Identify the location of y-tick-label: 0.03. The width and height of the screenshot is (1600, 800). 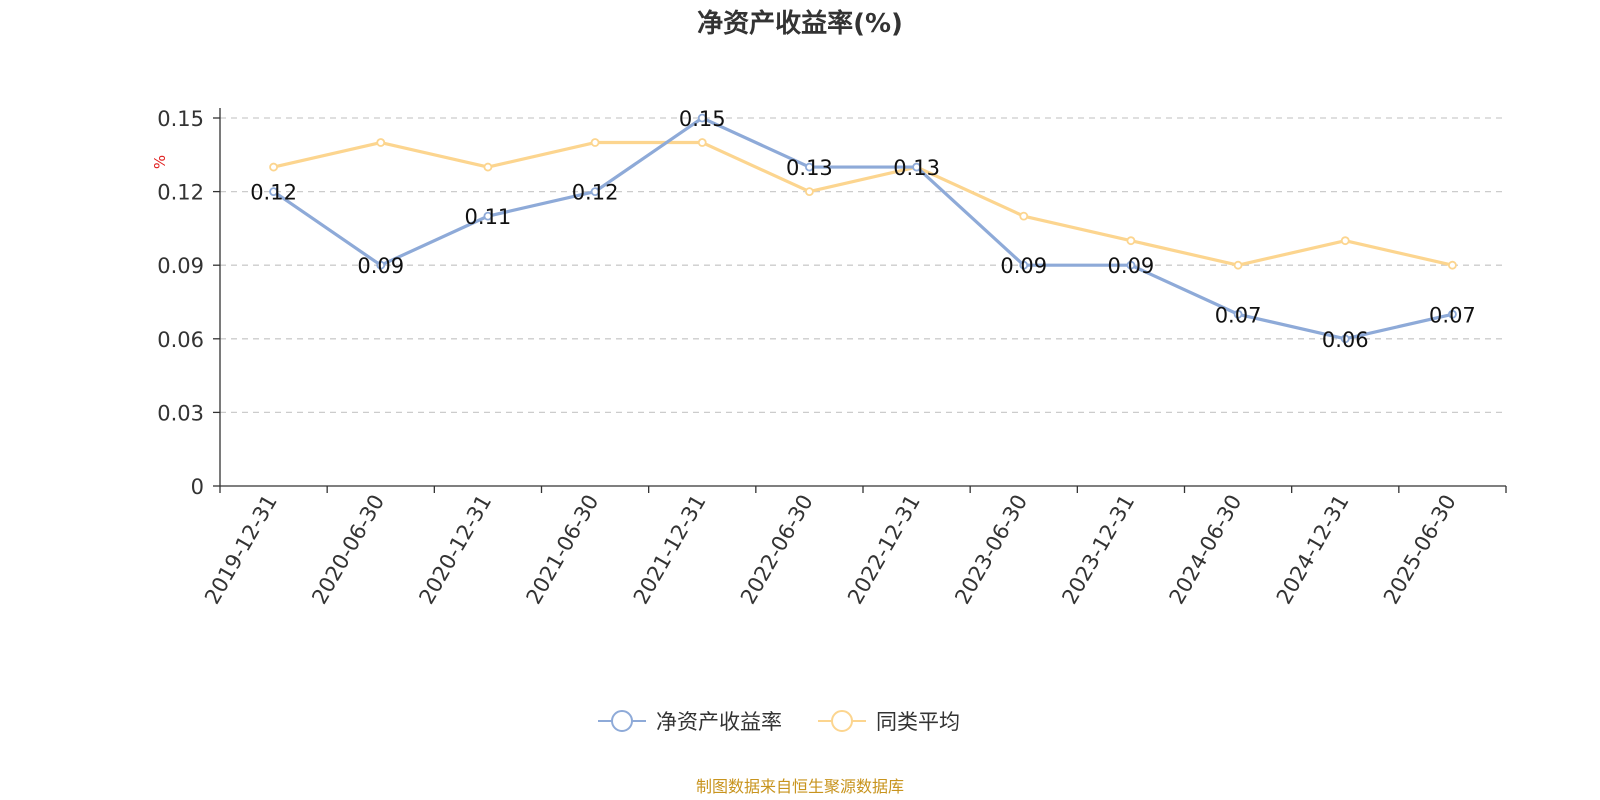
(180, 413).